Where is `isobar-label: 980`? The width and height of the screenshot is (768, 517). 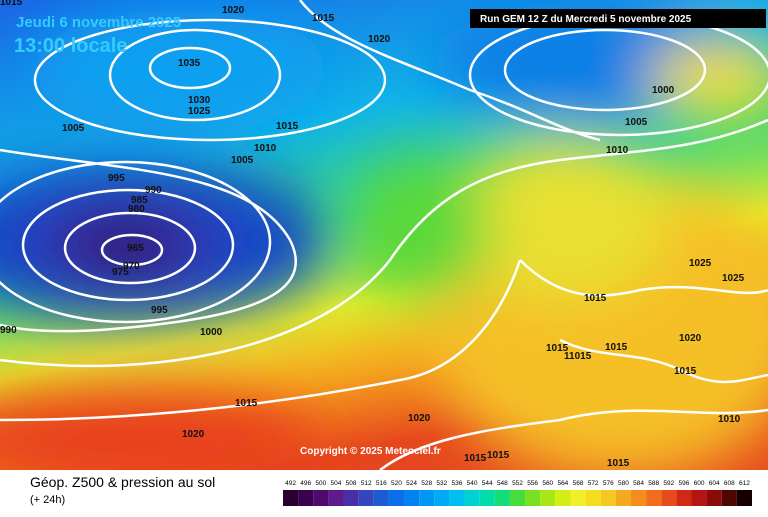
isobar-label: 980 is located at coordinates (136, 209).